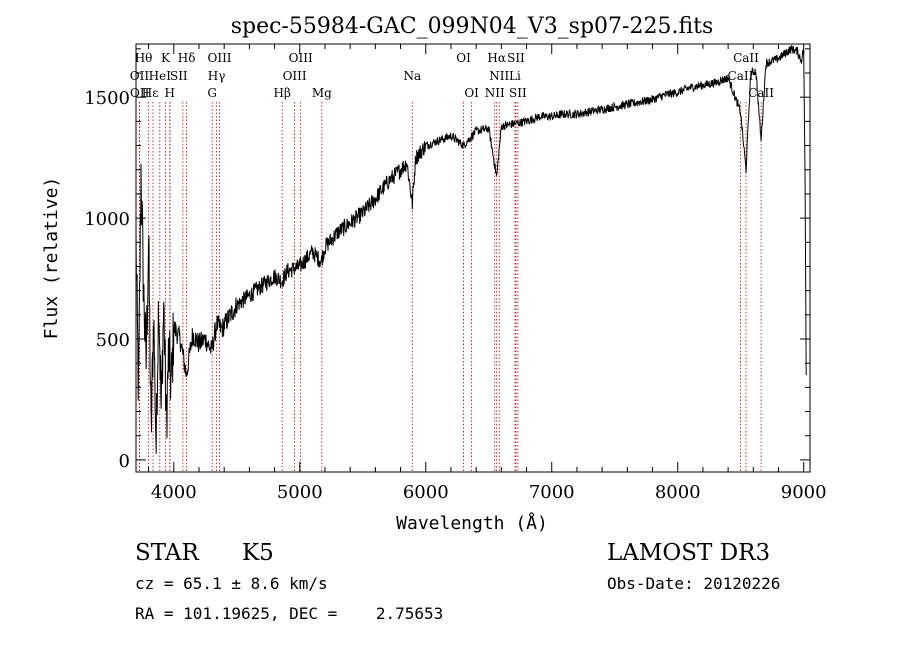 The height and width of the screenshot is (649, 900). Describe the element at coordinates (160, 76) in the screenshot. I see `line-label: HeI` at that location.